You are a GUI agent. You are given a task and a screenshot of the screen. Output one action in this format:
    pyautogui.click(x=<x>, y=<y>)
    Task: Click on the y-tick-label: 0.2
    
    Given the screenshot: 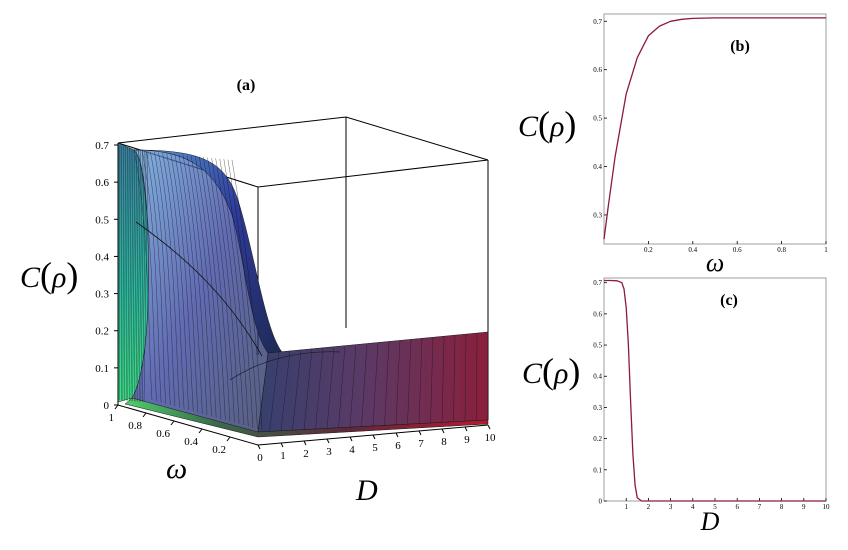 What is the action you would take?
    pyautogui.click(x=597, y=439)
    